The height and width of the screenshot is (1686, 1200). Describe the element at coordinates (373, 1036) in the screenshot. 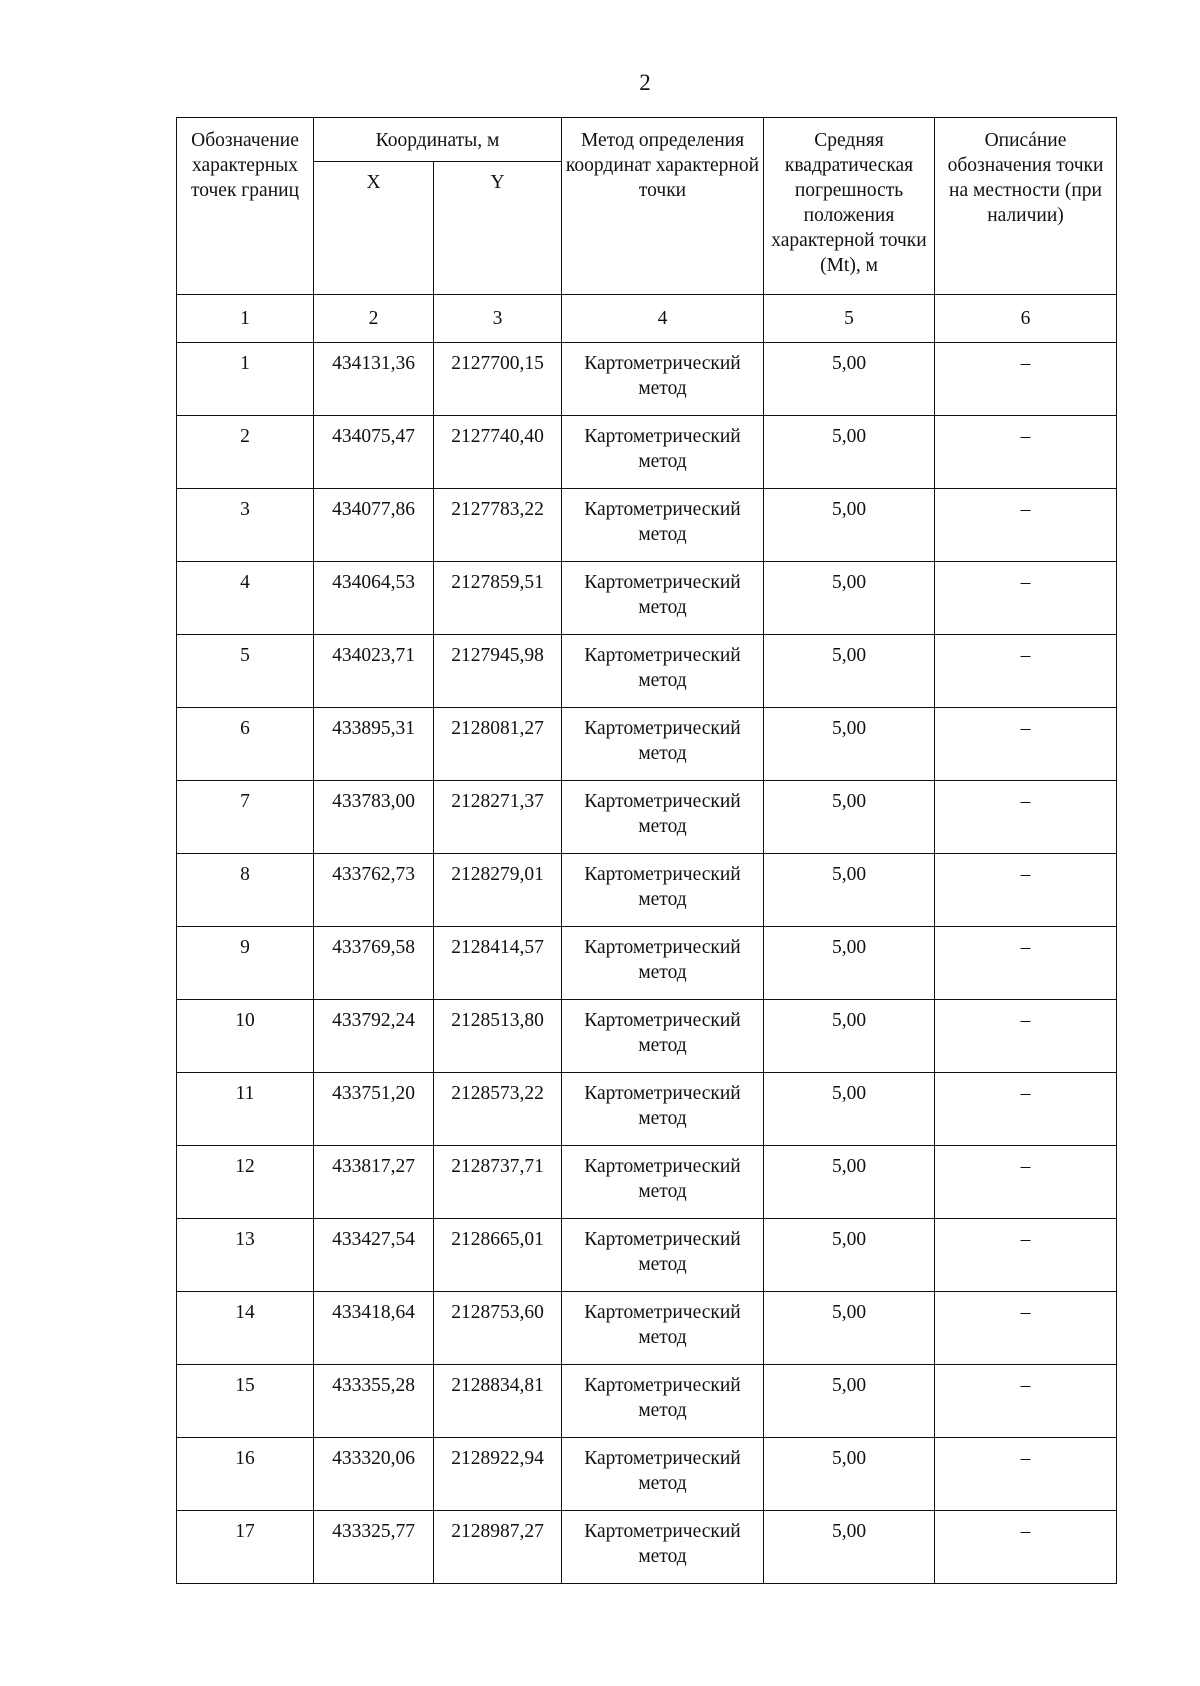

I see `x-coordinate-cell: 433792,24` at that location.